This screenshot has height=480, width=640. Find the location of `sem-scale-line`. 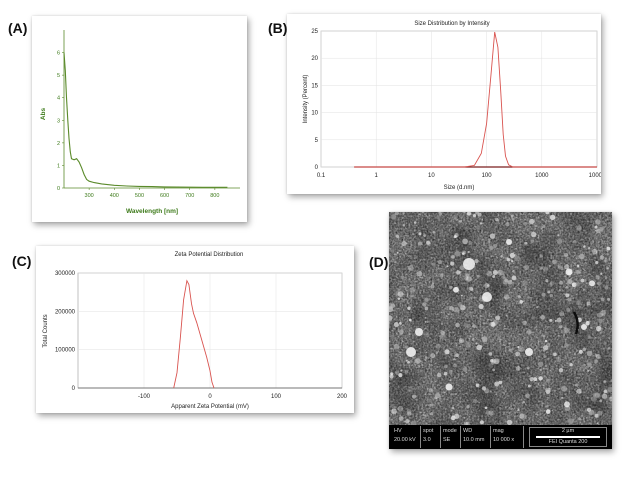

sem-scale-line is located at coordinates (568, 437).